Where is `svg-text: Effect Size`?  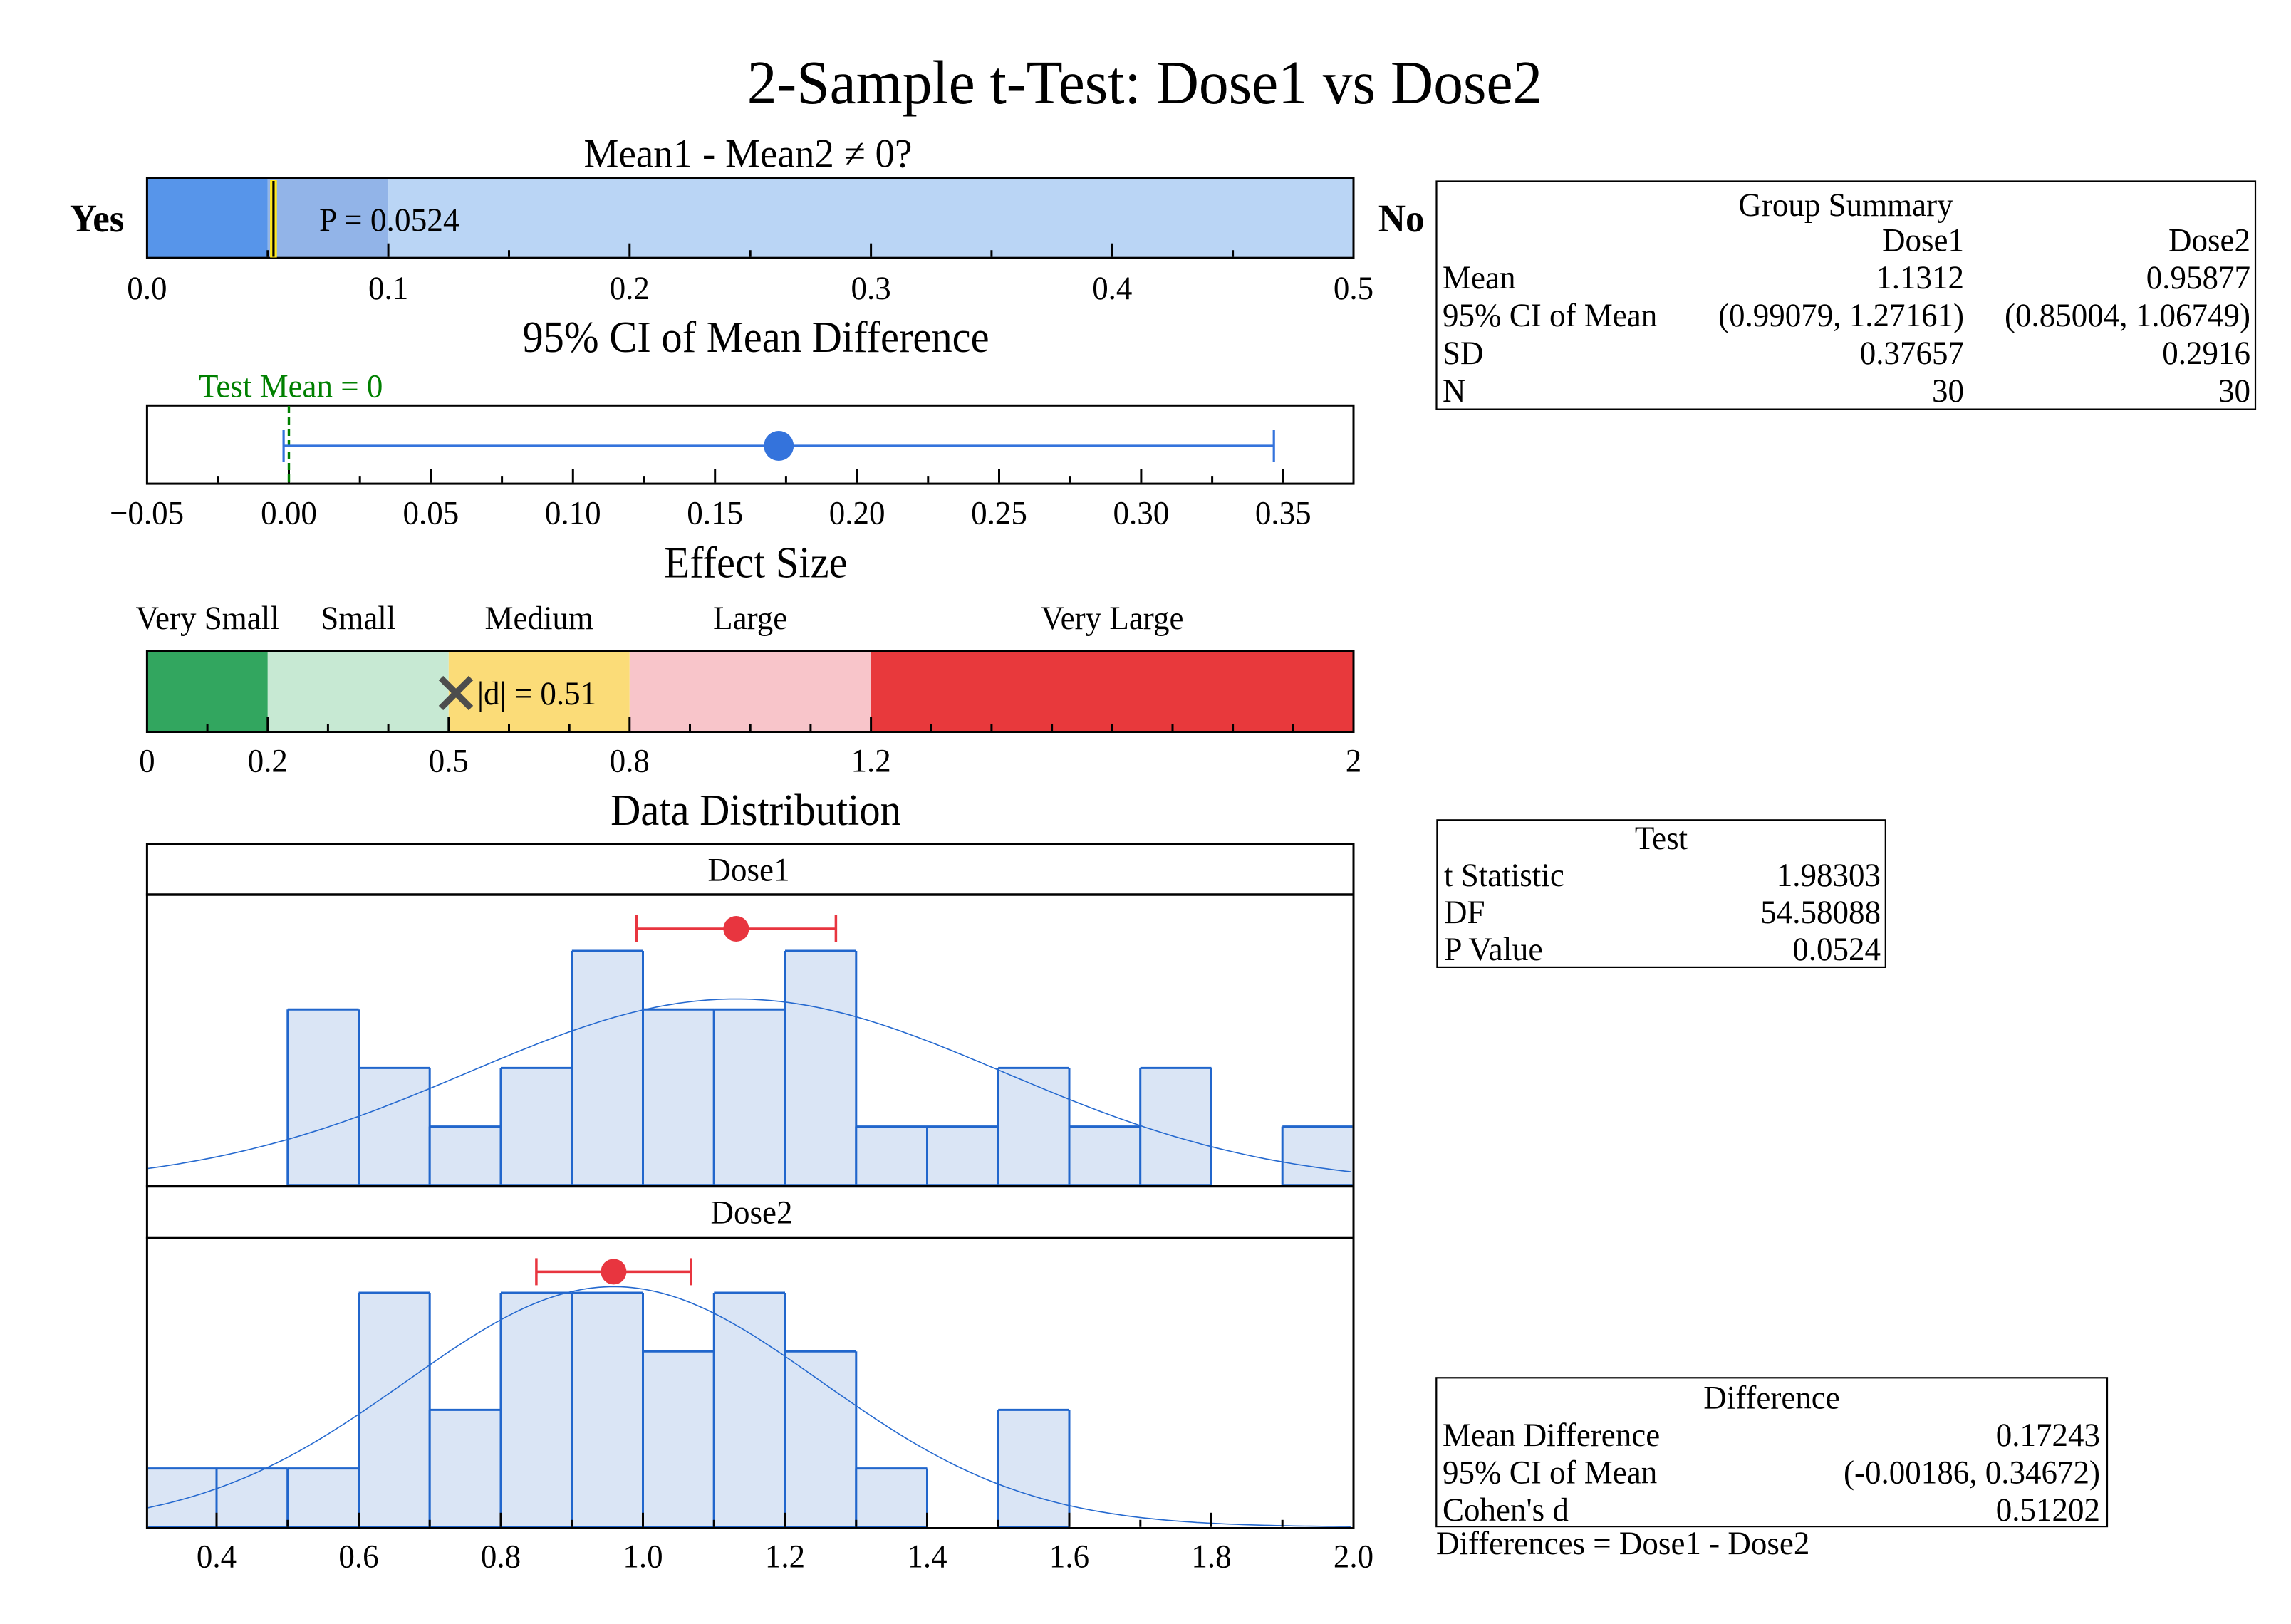
svg-text: Effect Size is located at coordinates (755, 563).